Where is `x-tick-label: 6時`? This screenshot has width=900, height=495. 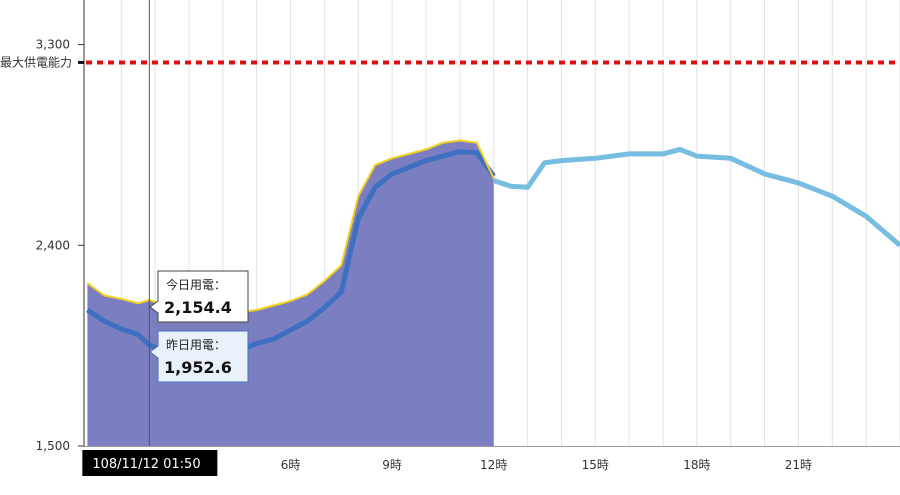 x-tick-label: 6時 is located at coordinates (291, 465).